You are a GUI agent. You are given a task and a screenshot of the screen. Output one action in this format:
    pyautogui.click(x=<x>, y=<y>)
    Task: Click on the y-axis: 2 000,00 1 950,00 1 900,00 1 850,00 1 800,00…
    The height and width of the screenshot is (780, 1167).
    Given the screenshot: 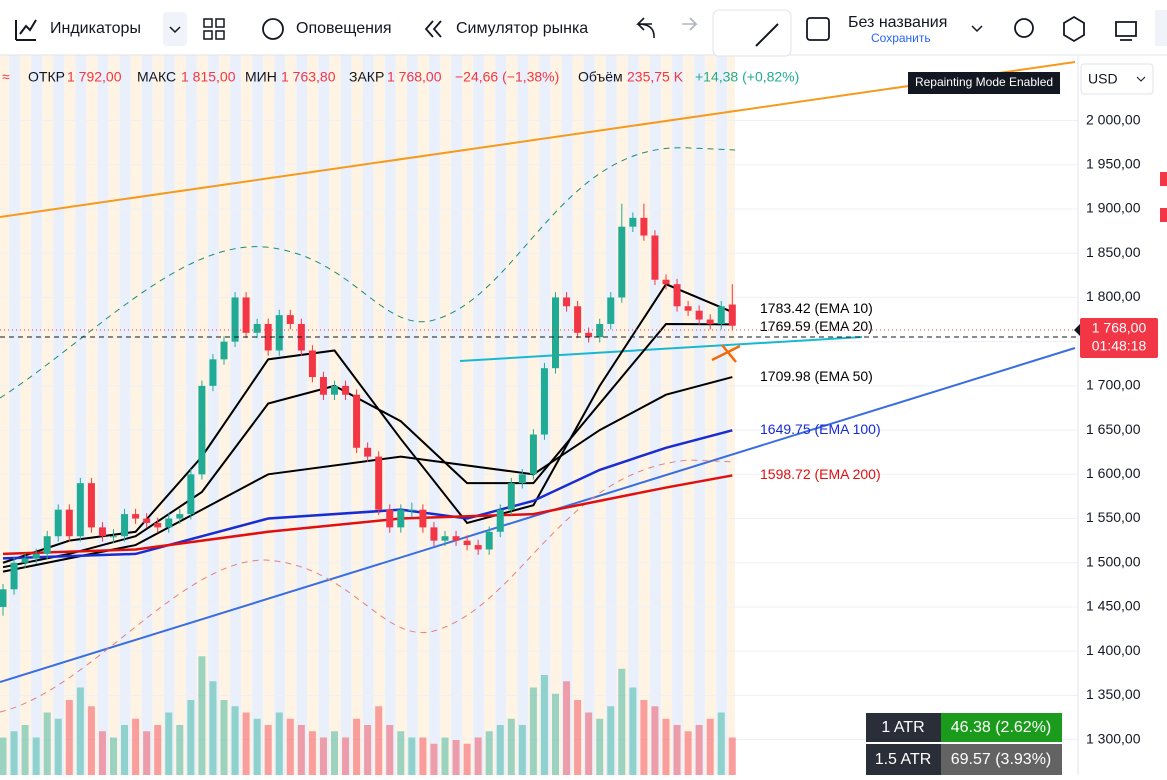 What is the action you would take?
    pyautogui.click(x=1113, y=428)
    